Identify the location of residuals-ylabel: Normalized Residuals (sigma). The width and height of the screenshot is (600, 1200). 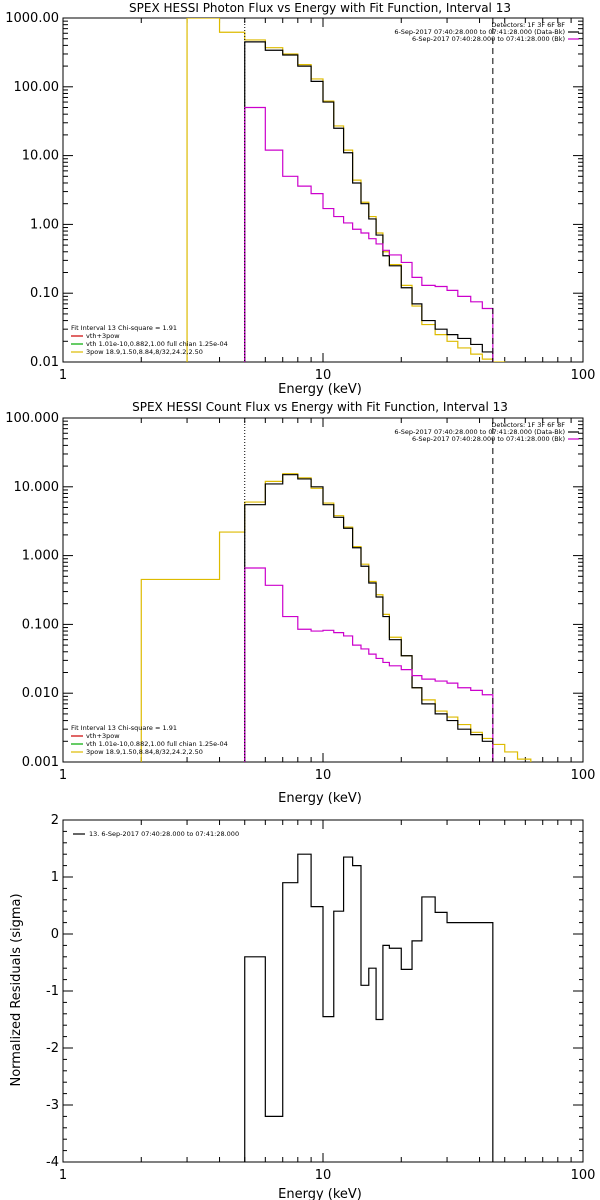
(16, 989).